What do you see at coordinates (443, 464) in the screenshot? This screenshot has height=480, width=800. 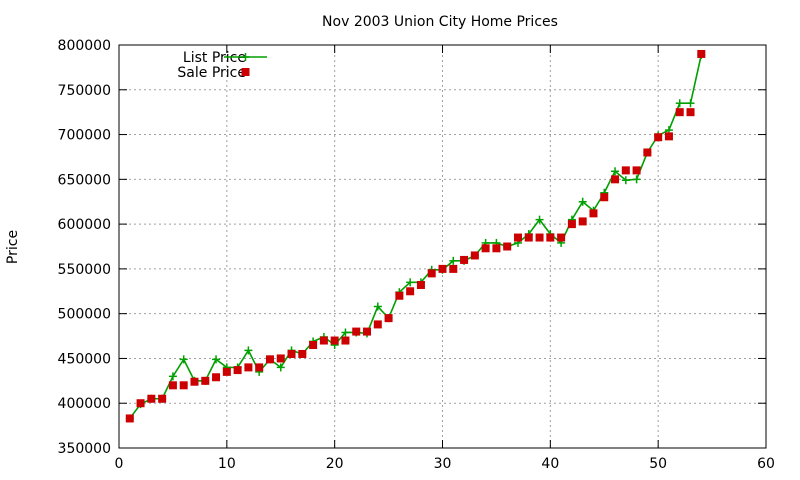 I see `x-tick-label: 30` at bounding box center [443, 464].